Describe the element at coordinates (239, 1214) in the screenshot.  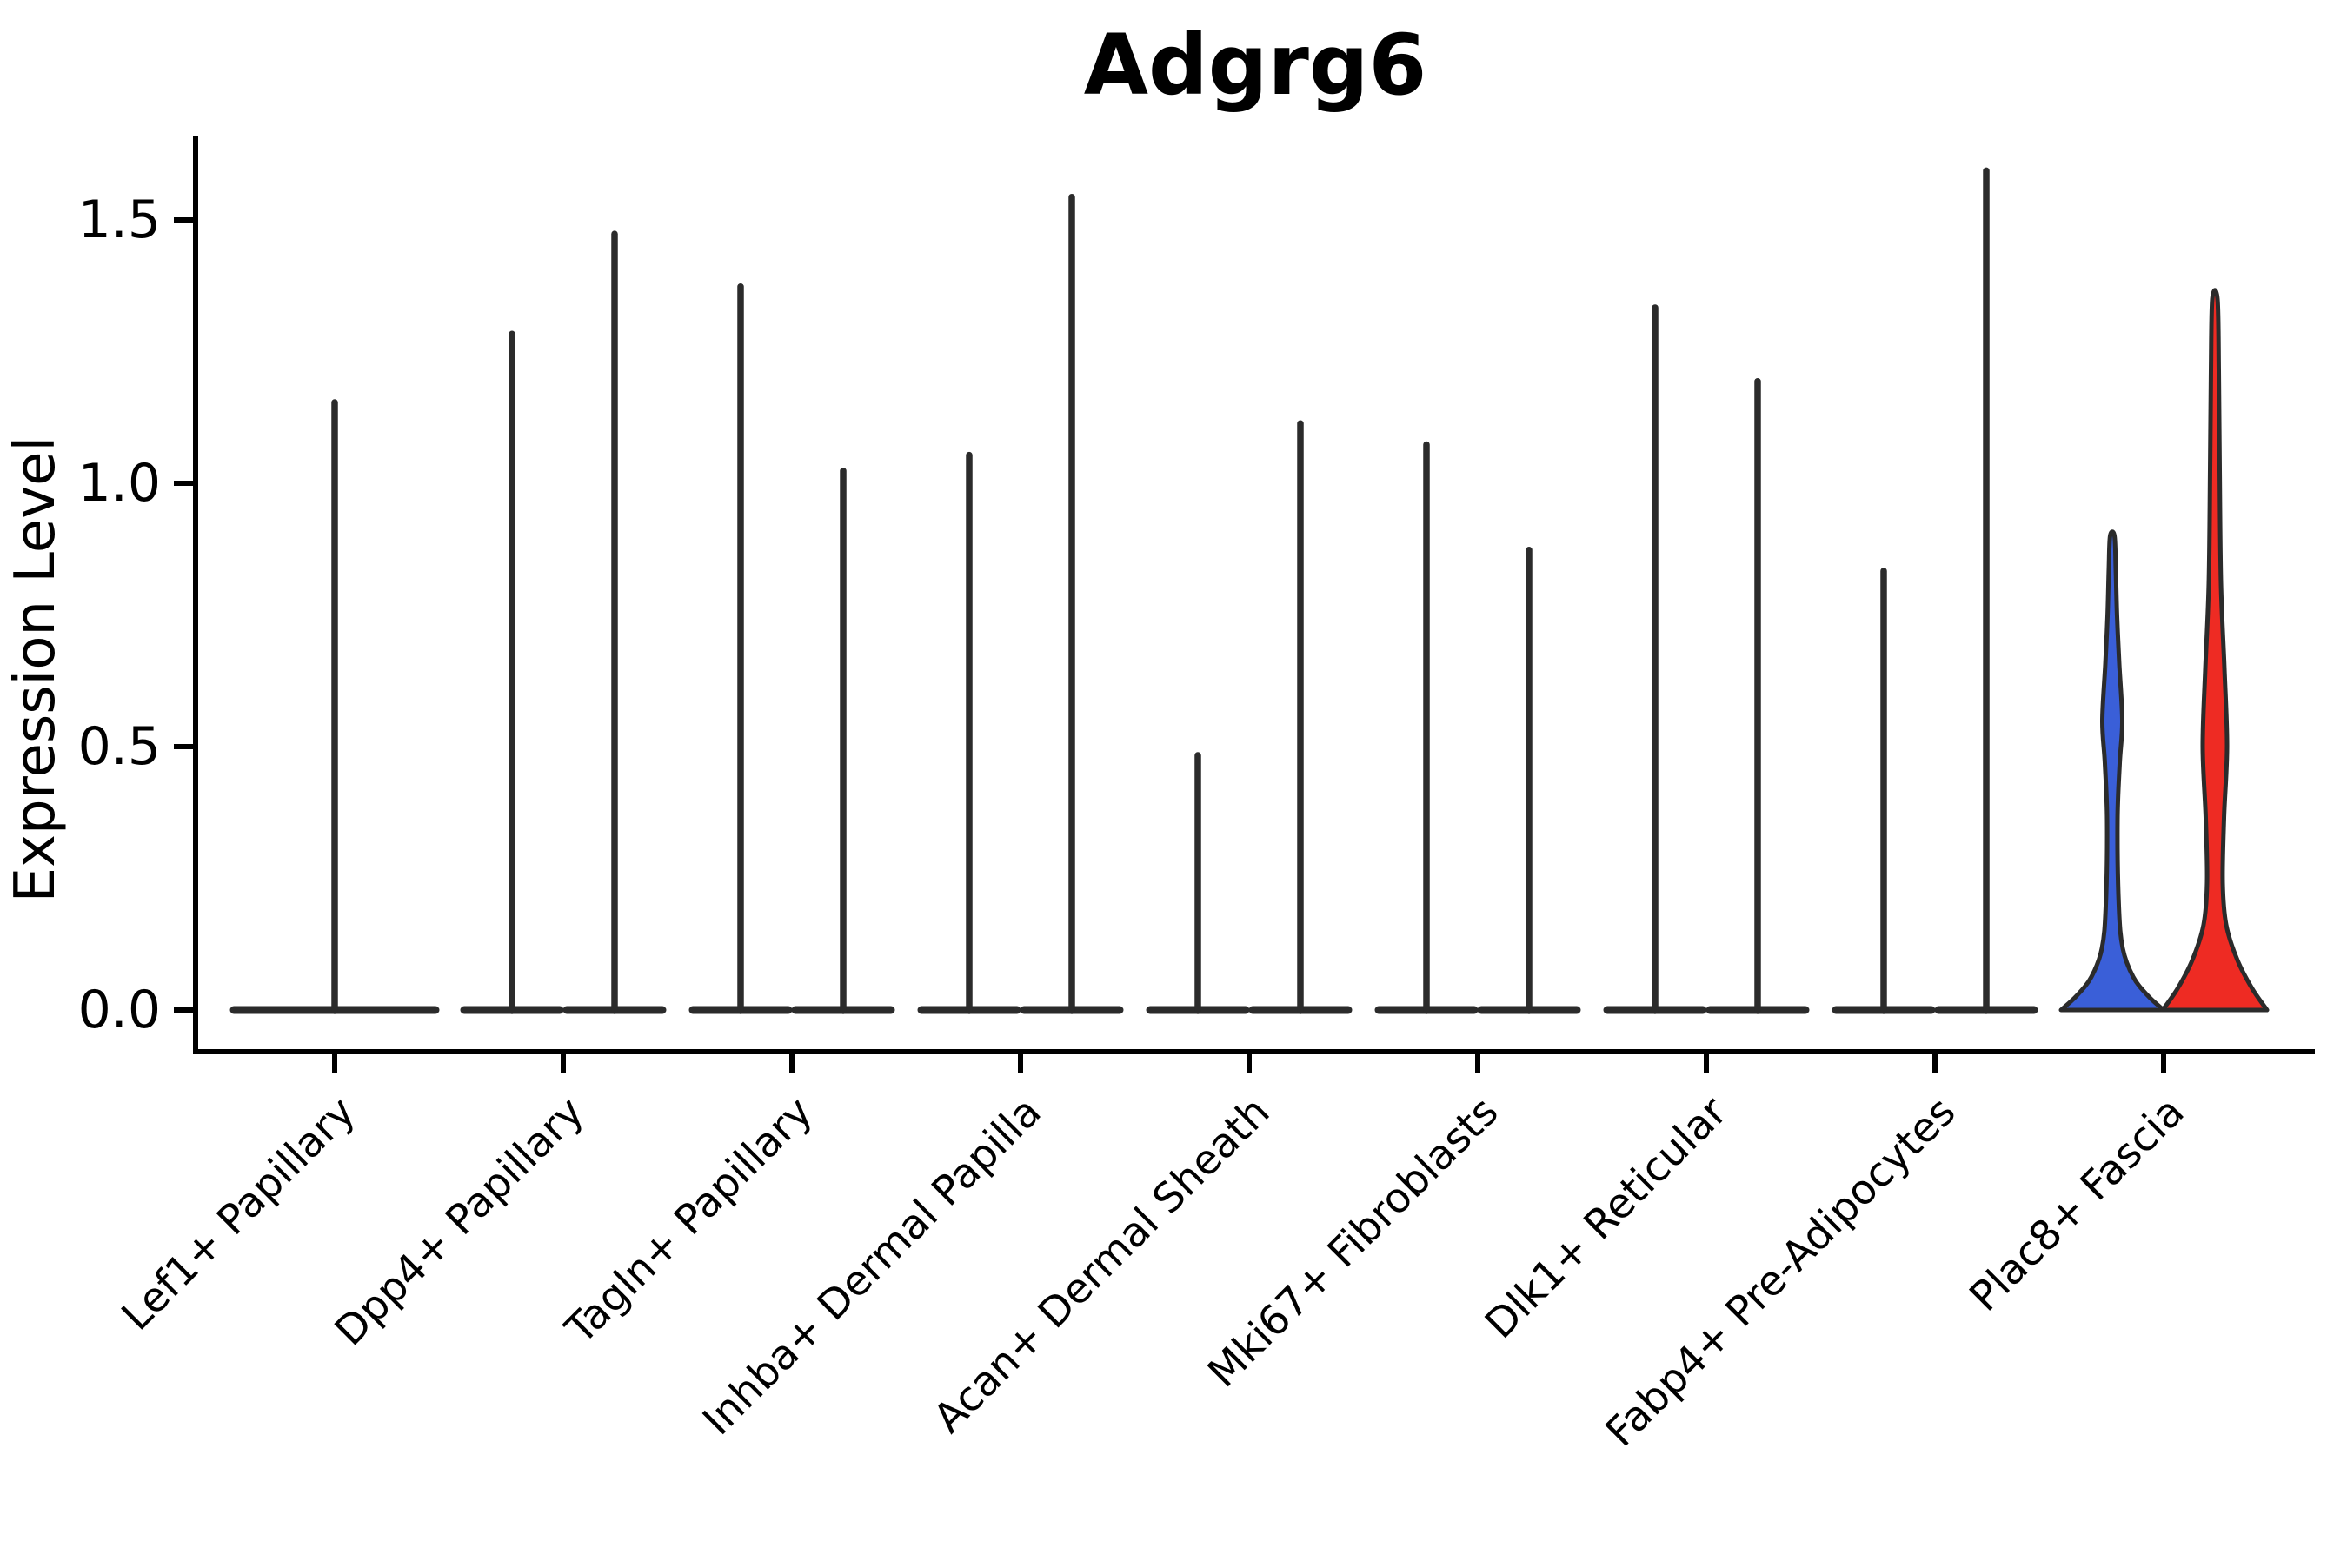
I see `x-tick-label: Lef1+ Papillary` at that location.